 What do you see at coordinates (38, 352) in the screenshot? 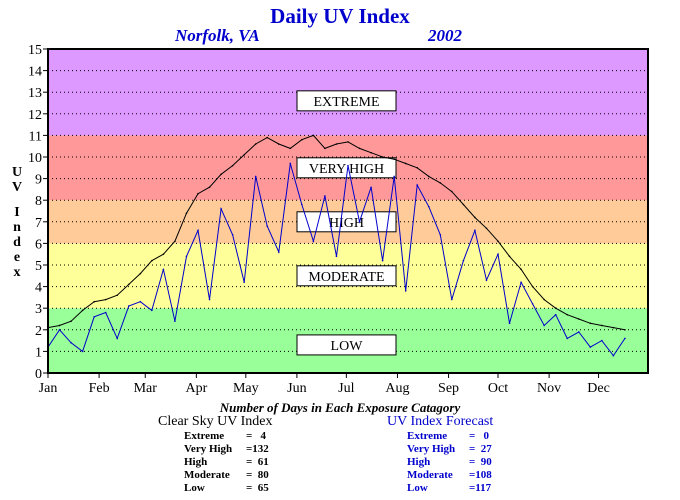
I see `y-tick-label: 1` at bounding box center [38, 352].